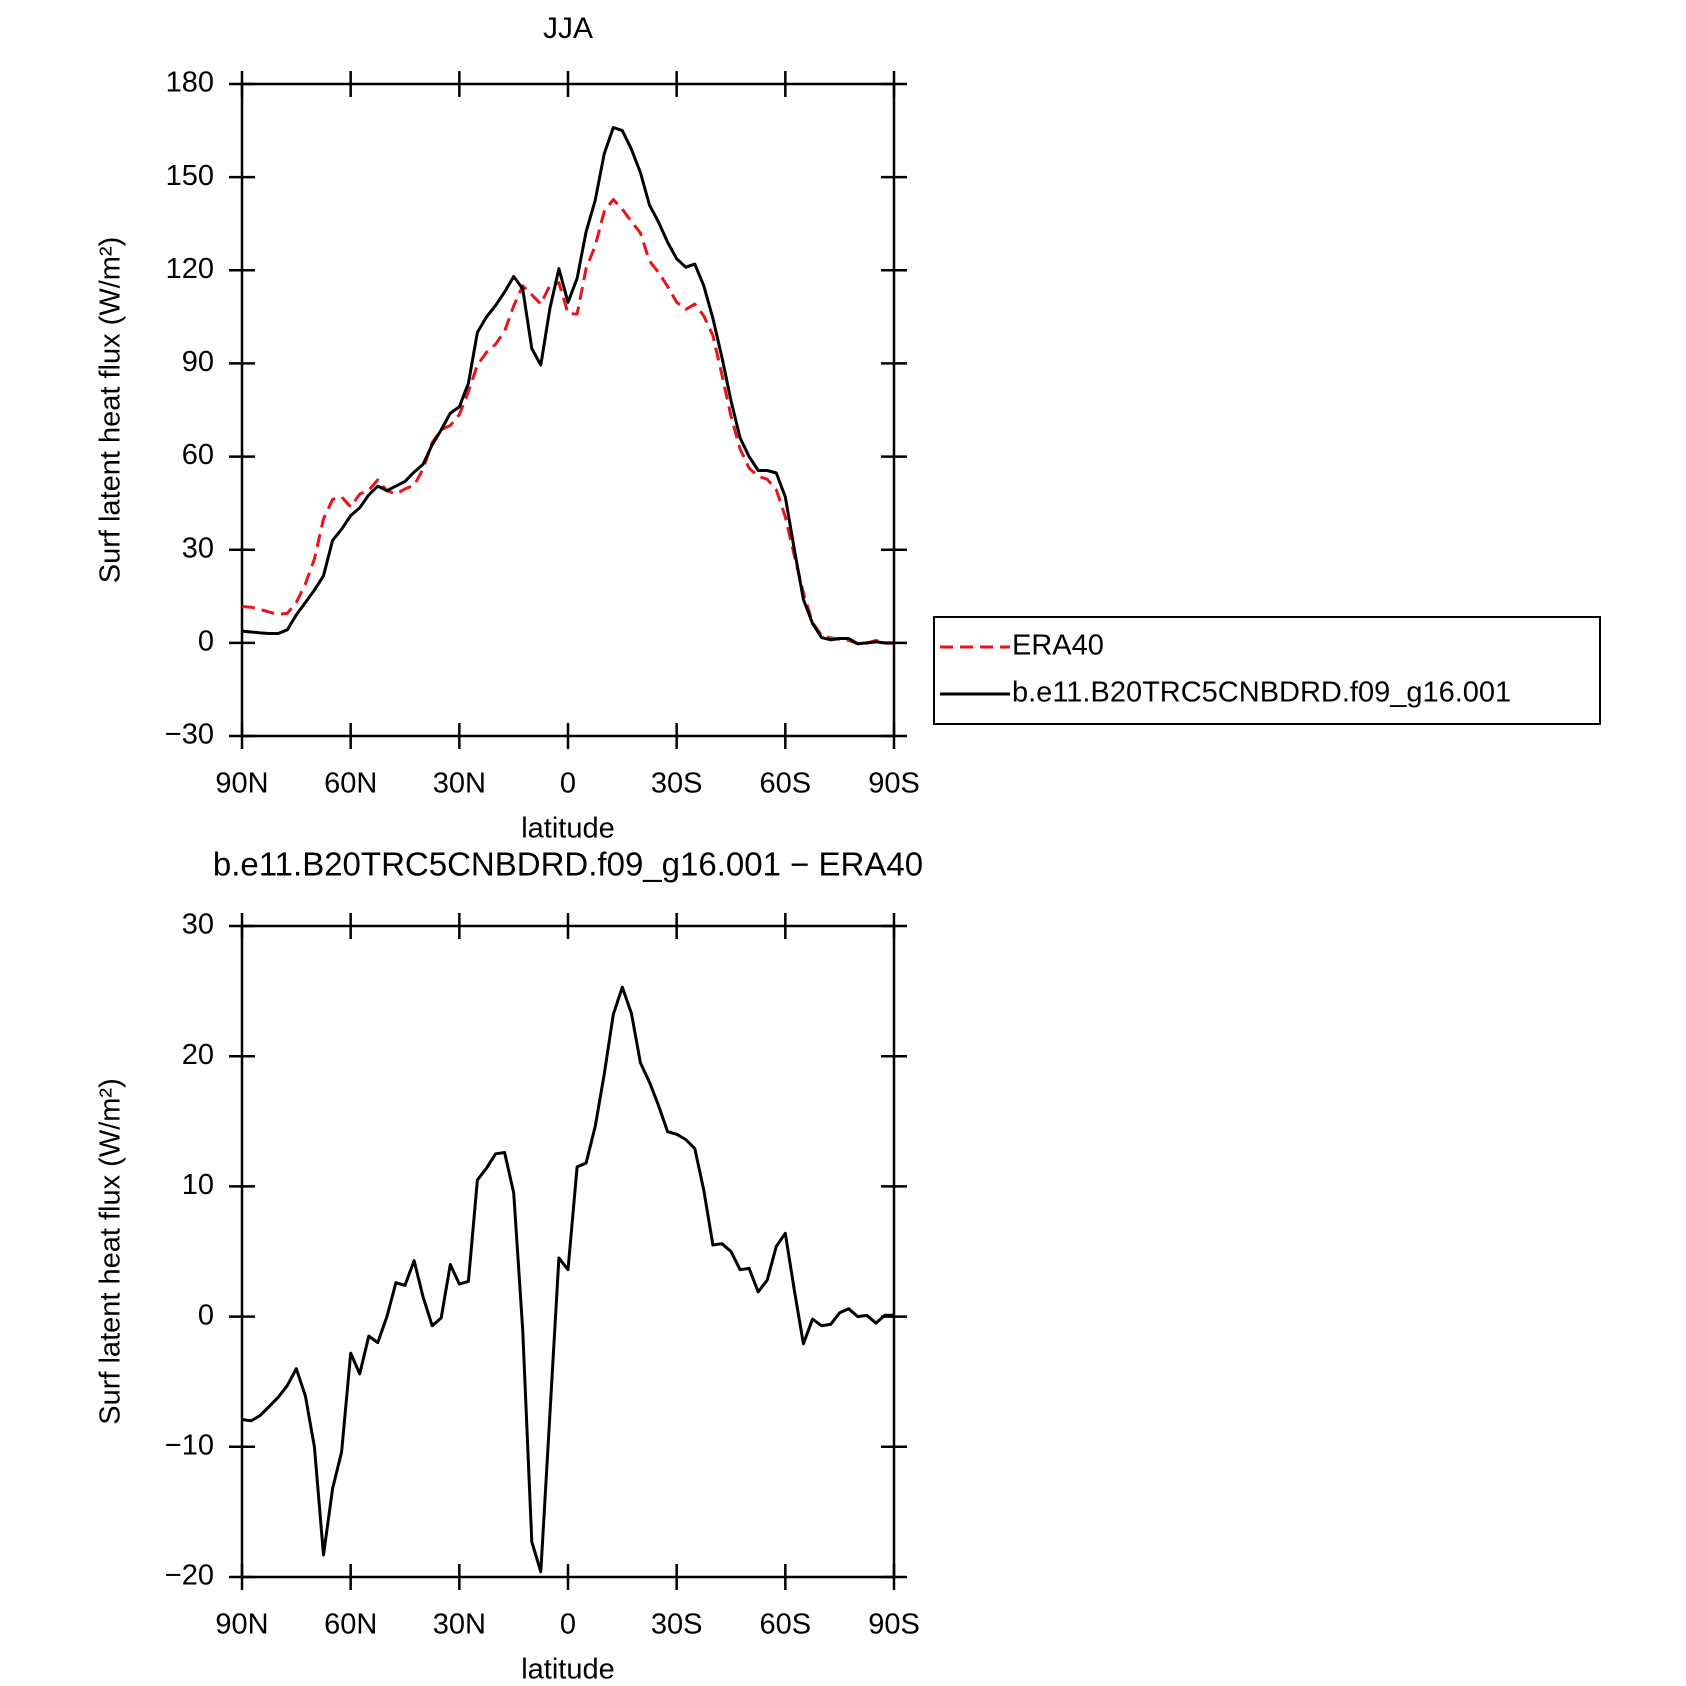 The width and height of the screenshot is (1686, 1686). Describe the element at coordinates (198, 1185) in the screenshot. I see `y-tick-label: 10` at that location.